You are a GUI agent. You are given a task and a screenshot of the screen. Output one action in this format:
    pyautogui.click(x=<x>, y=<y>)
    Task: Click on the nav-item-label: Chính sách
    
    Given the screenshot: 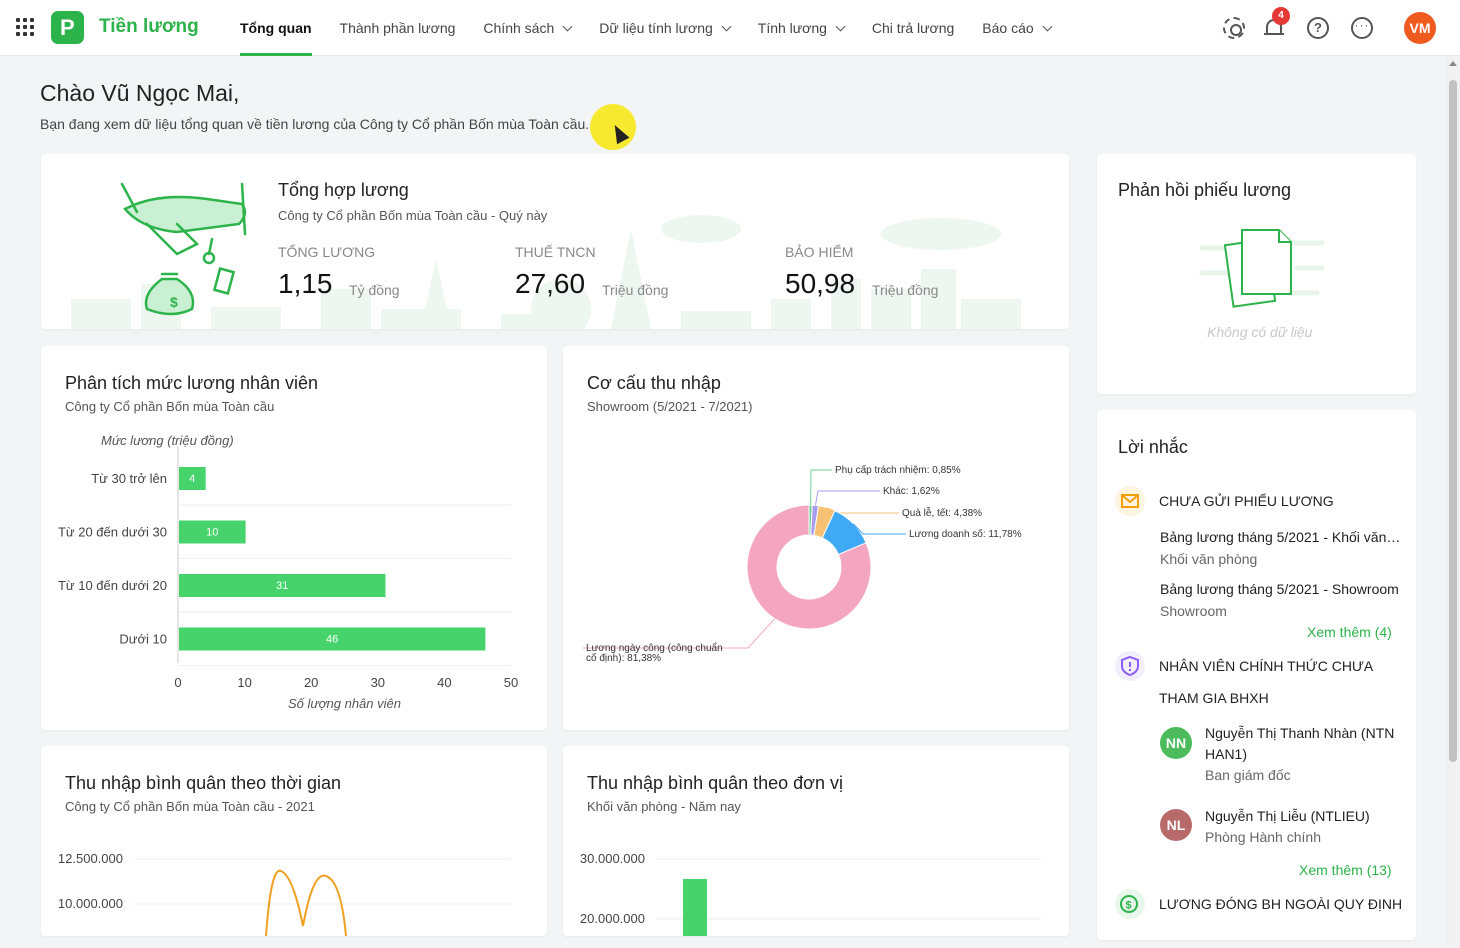 What is the action you would take?
    pyautogui.click(x=519, y=28)
    